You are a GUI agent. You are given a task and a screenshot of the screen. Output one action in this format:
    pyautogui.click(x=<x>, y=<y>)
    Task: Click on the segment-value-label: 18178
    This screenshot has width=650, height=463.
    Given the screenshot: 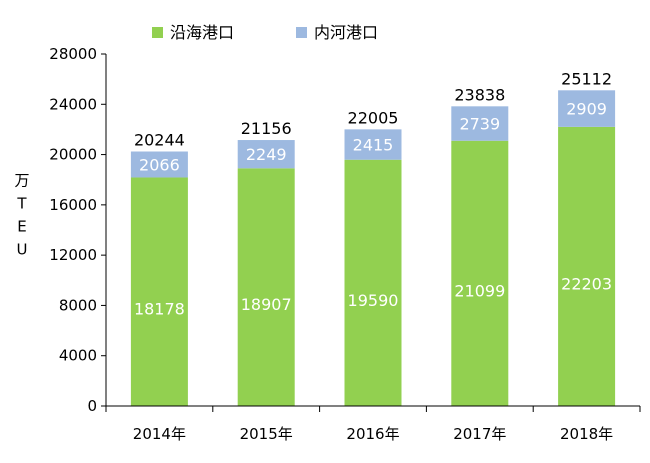 What is the action you would take?
    pyautogui.click(x=159, y=309)
    